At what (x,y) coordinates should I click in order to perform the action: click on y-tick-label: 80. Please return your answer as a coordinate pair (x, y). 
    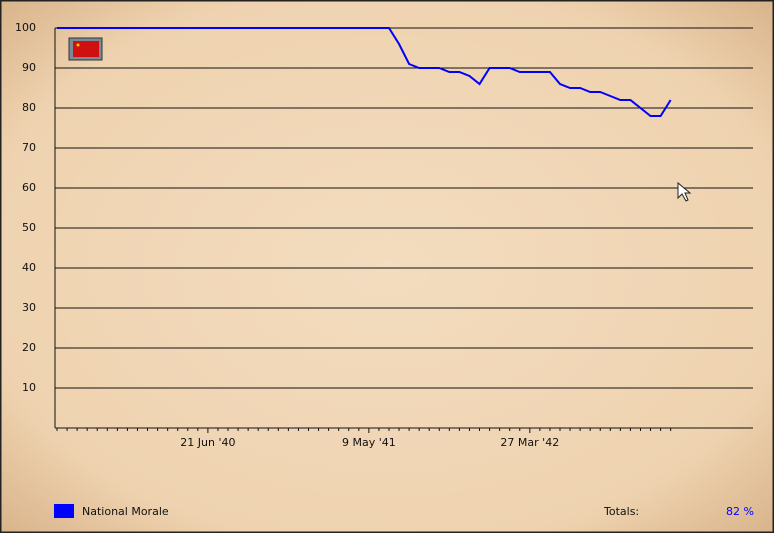
    Looking at the image, I should click on (29, 107).